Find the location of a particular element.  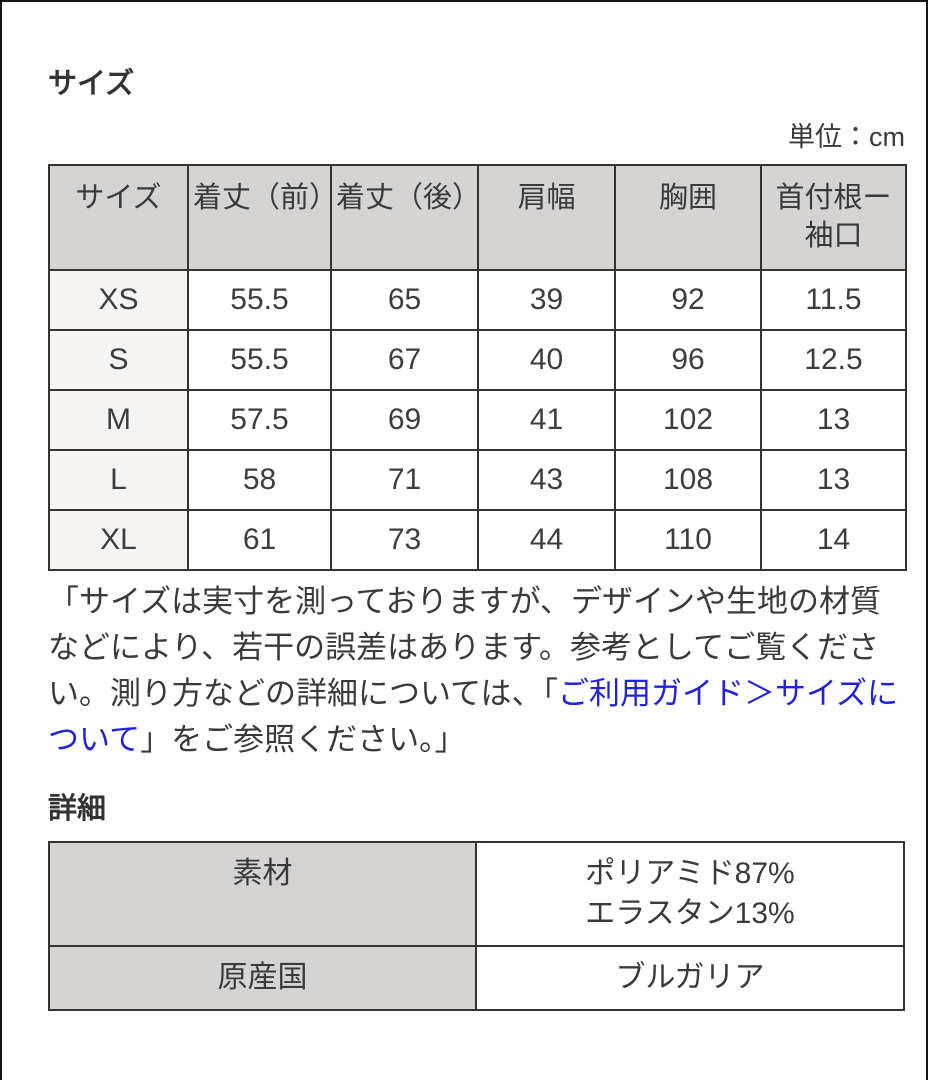

material-value: ポリアミド87% エラスタン13% is located at coordinates (690, 894).